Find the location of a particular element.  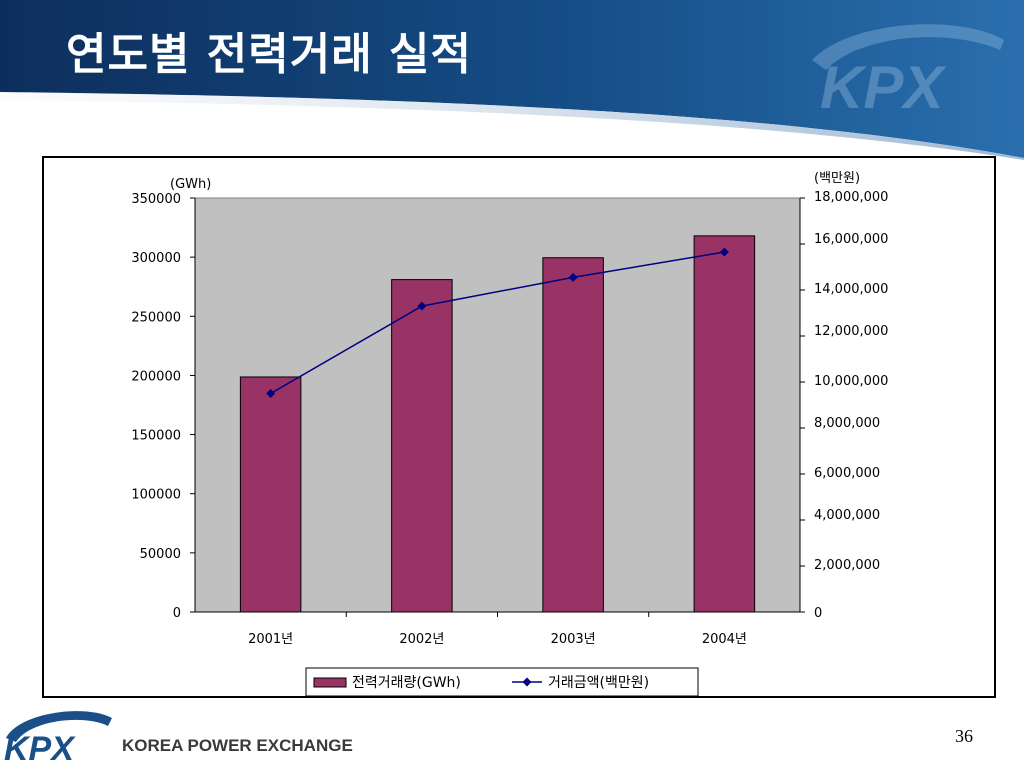

legend-label-bar: 전력거래량(GWh) is located at coordinates (406, 683).